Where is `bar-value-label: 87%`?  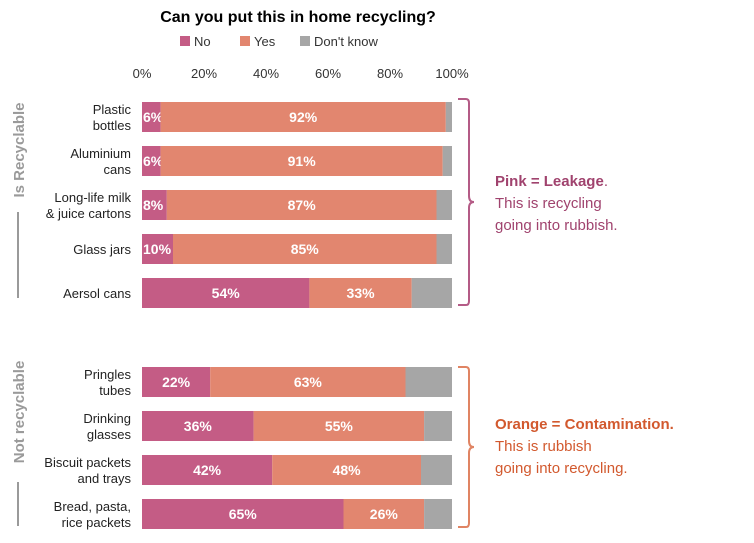 bar-value-label: 87% is located at coordinates (302, 205).